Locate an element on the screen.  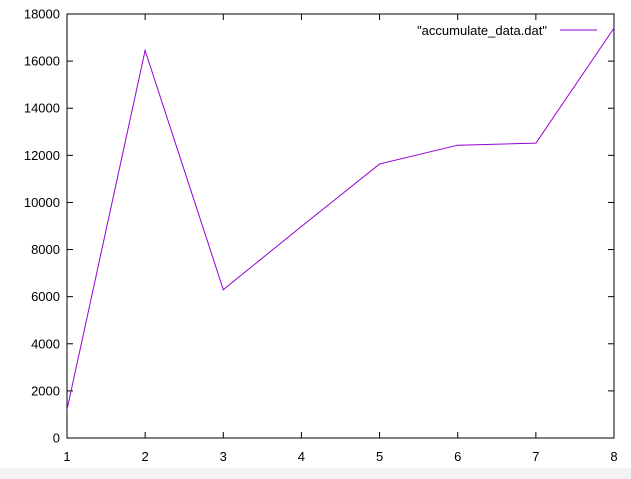
bottom-strip is located at coordinates (315, 473).